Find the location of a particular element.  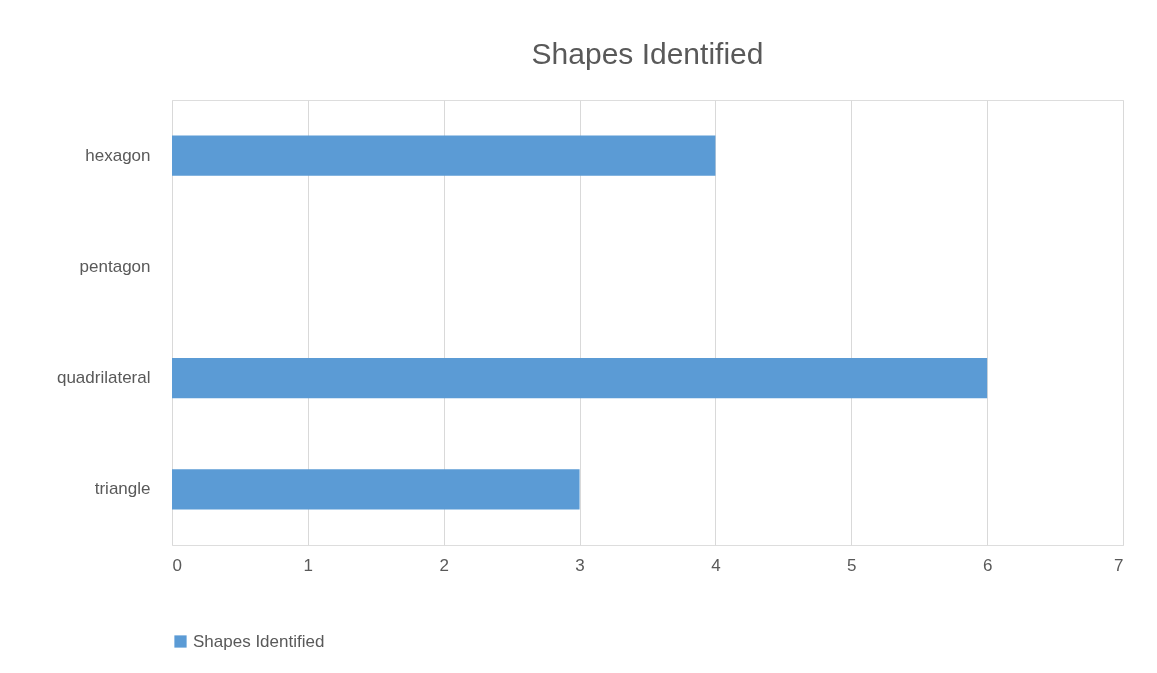

y-tick-label: triangle is located at coordinates (122, 489).